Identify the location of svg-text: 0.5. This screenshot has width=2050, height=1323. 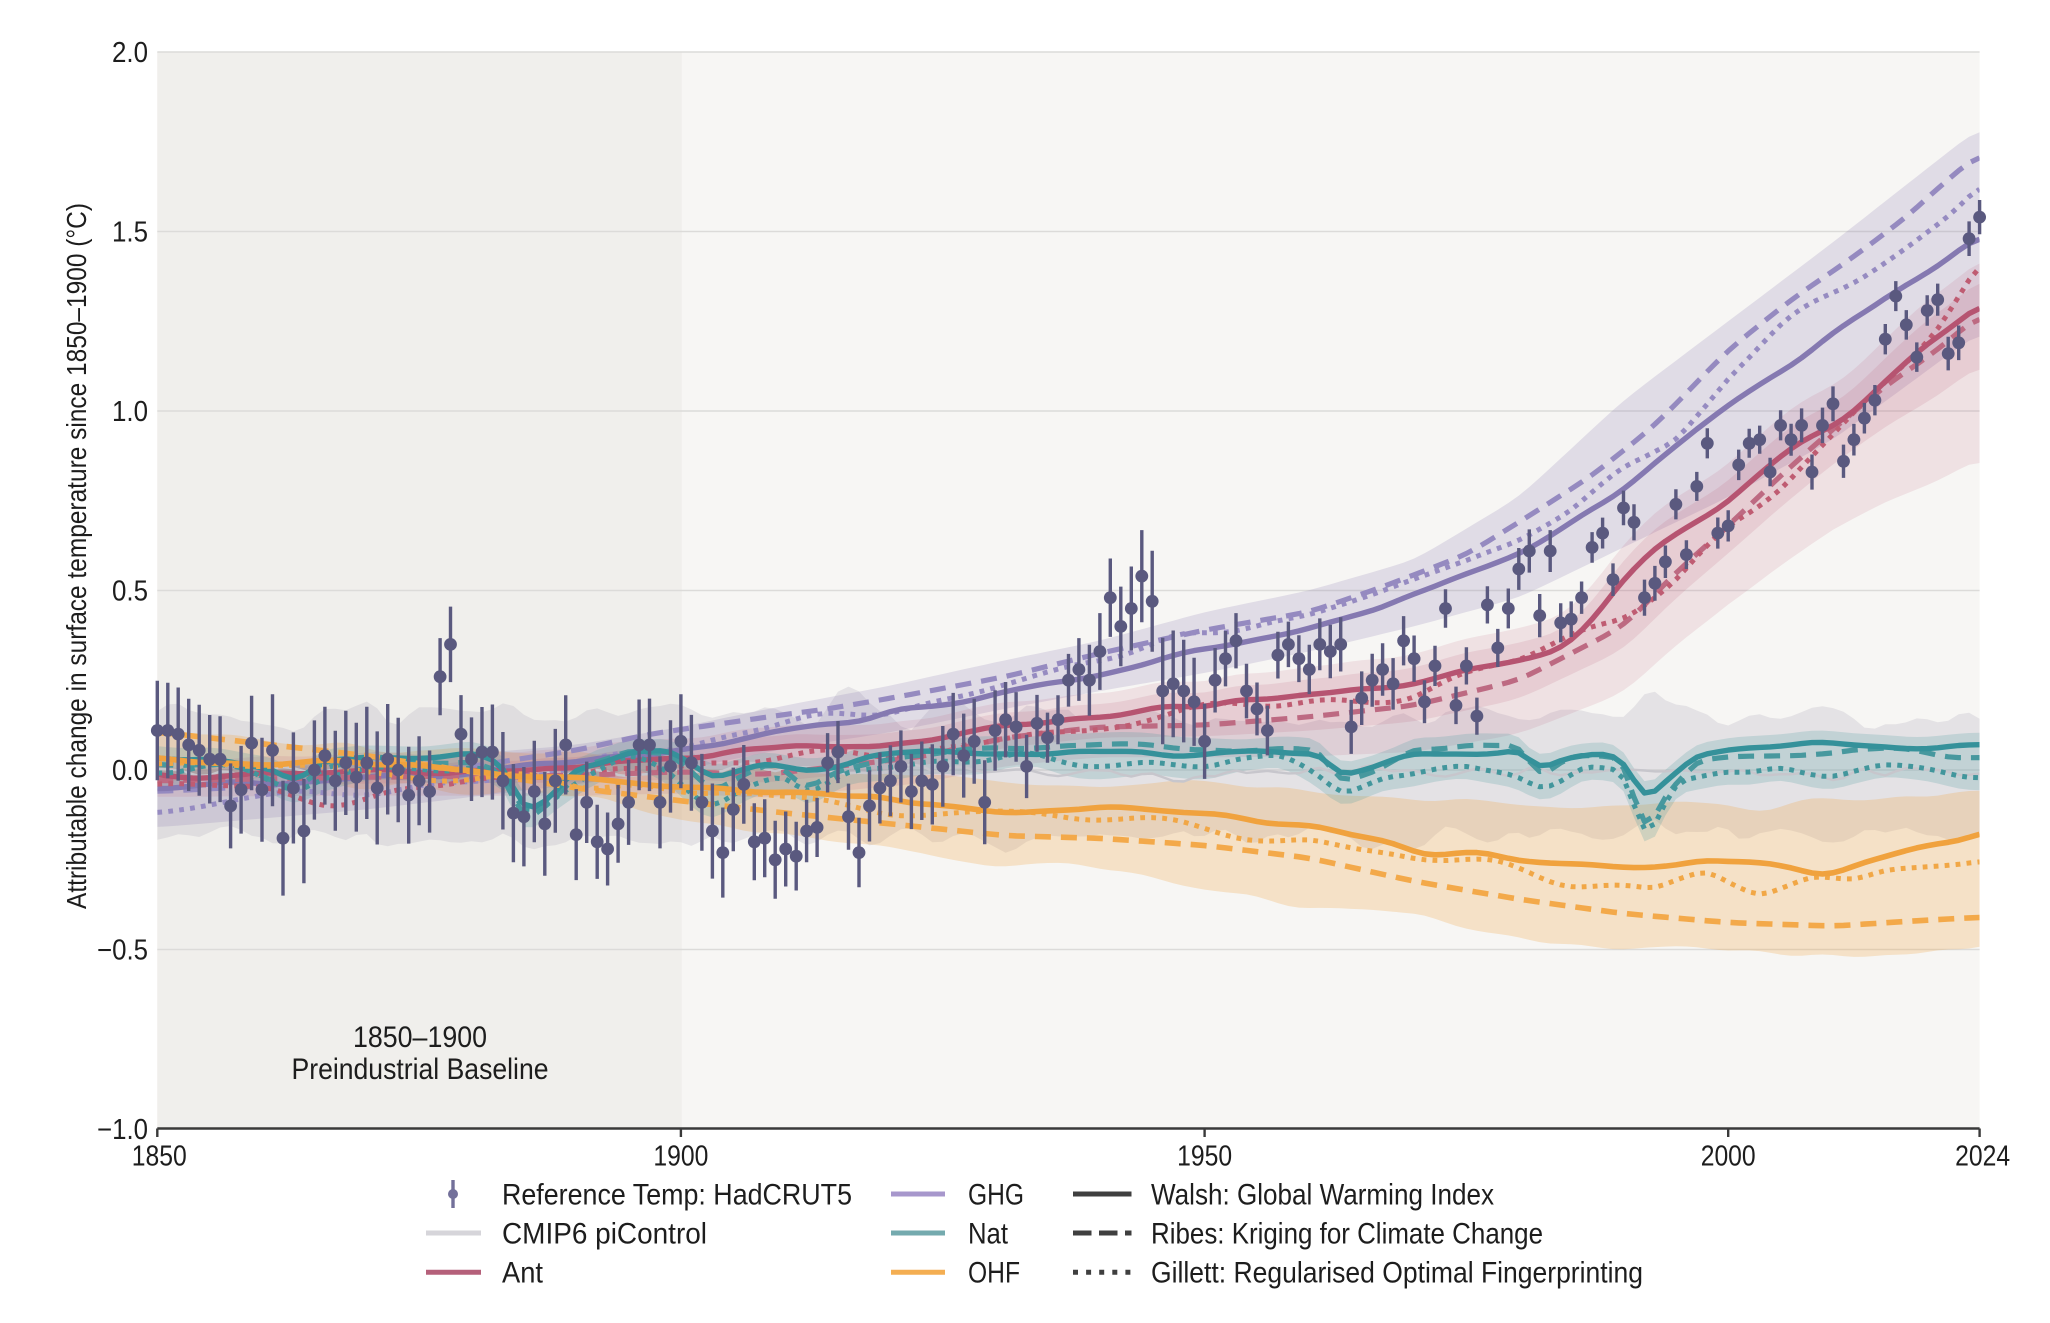
(130, 592).